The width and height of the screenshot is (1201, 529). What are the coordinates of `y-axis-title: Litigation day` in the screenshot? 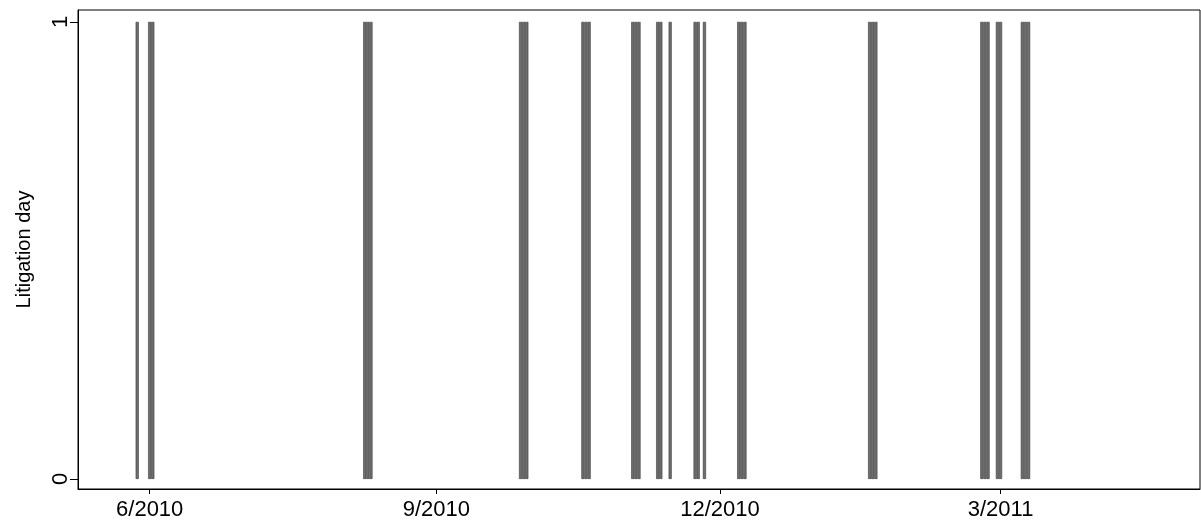 It's located at (23, 249).